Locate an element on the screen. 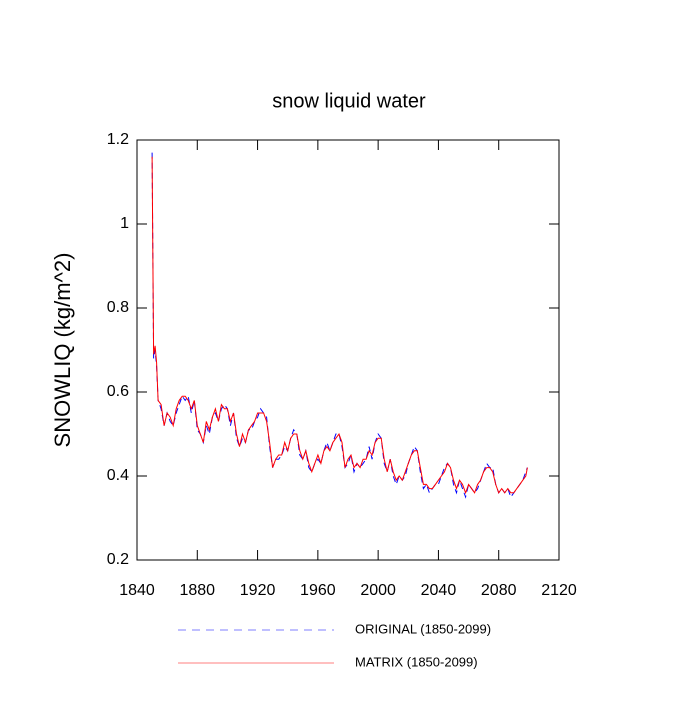 The width and height of the screenshot is (700, 705). x-tick-label: 1880 is located at coordinates (197, 590).